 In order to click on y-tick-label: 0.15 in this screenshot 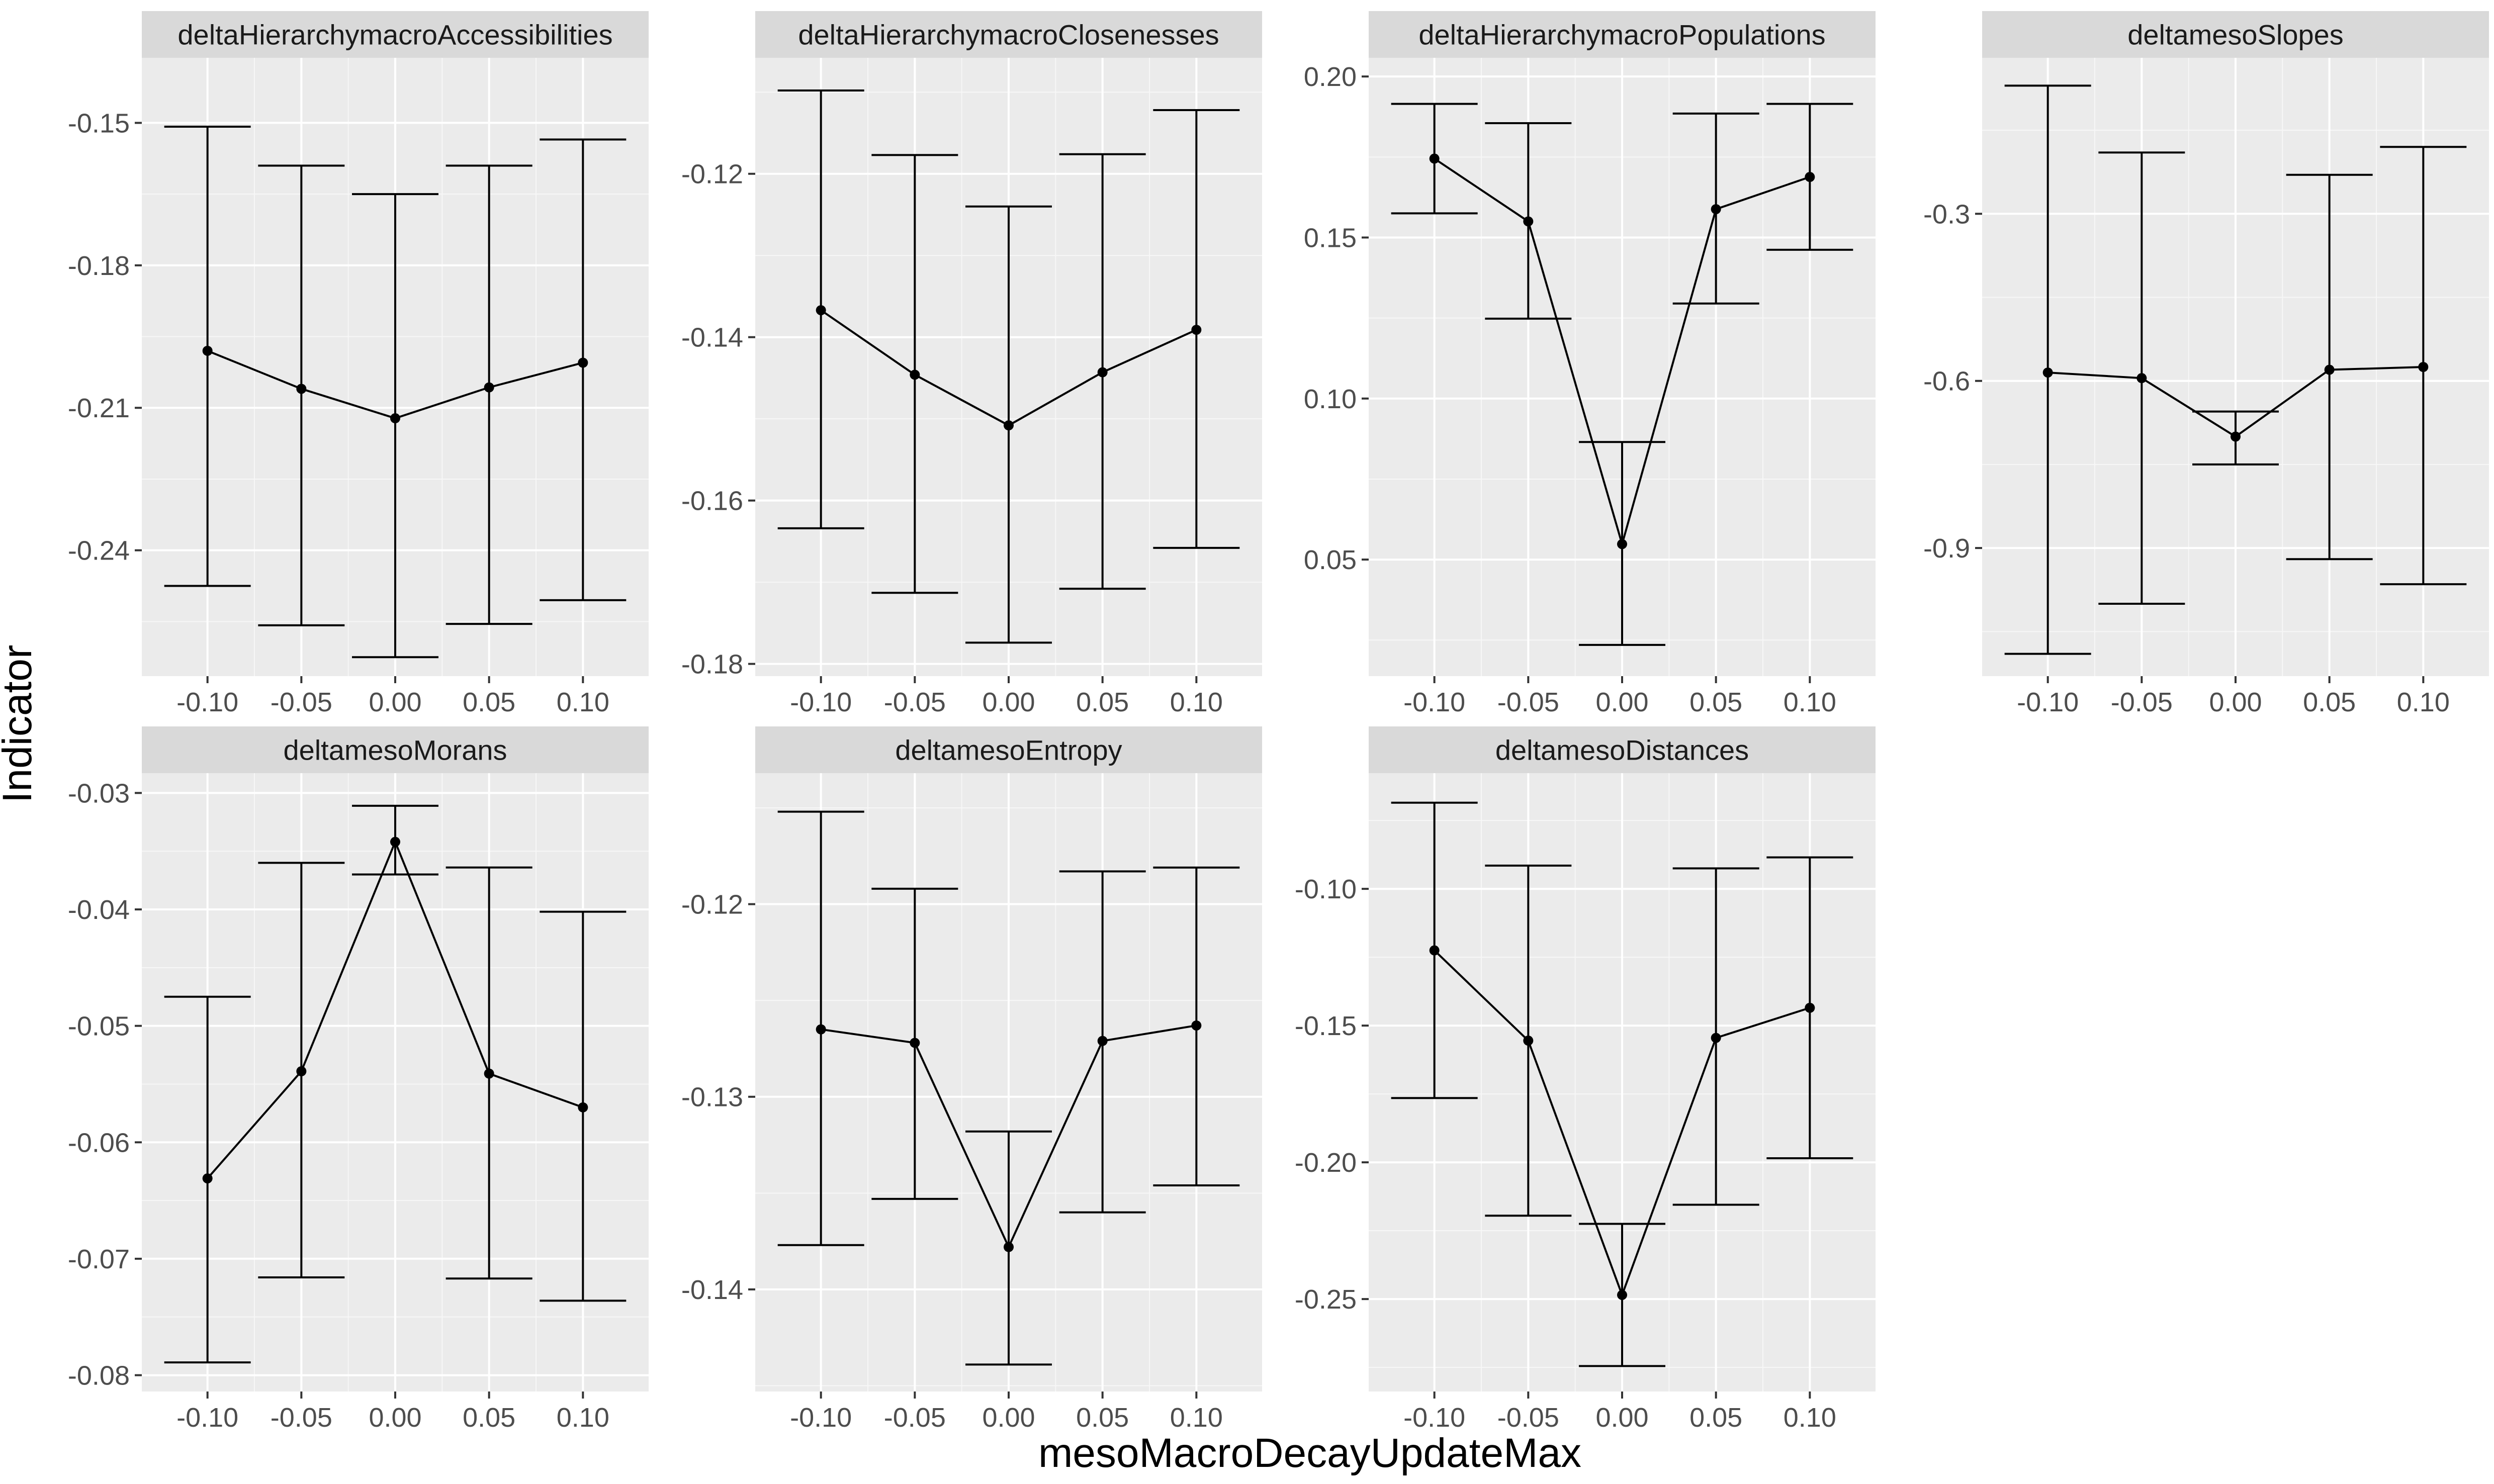, I will do `click(1330, 238)`.